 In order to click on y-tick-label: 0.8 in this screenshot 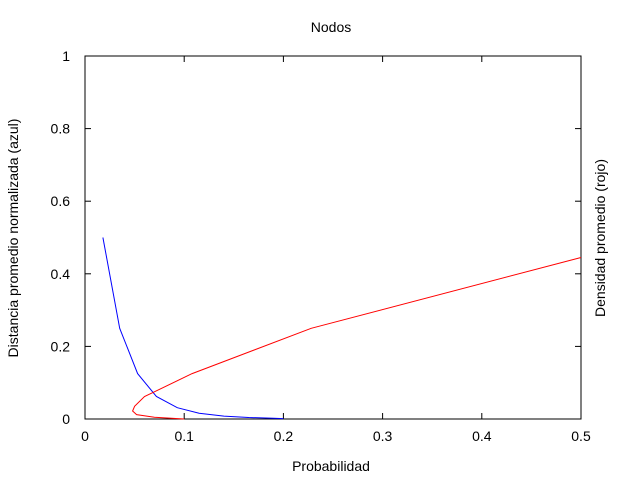, I will do `click(61, 129)`.